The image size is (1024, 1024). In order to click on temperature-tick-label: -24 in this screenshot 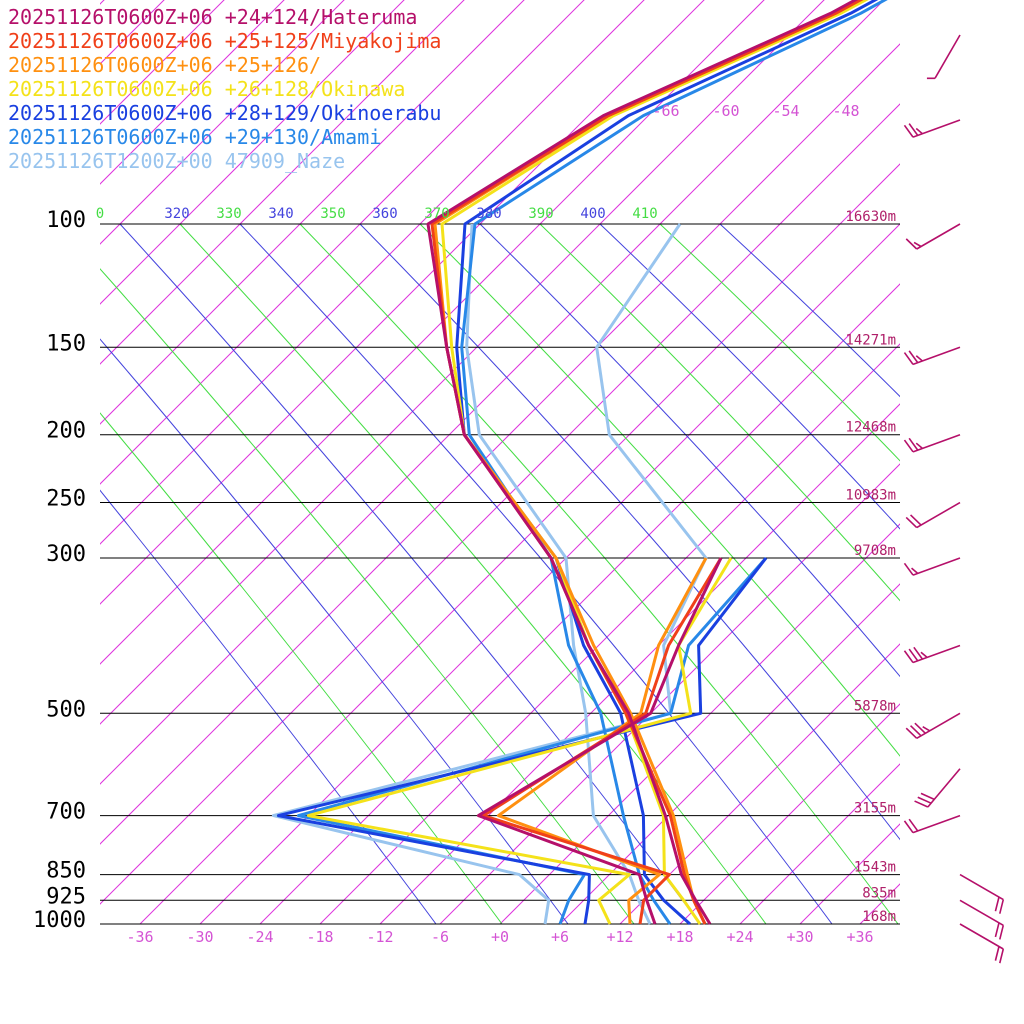, I will do `click(259, 937)`.